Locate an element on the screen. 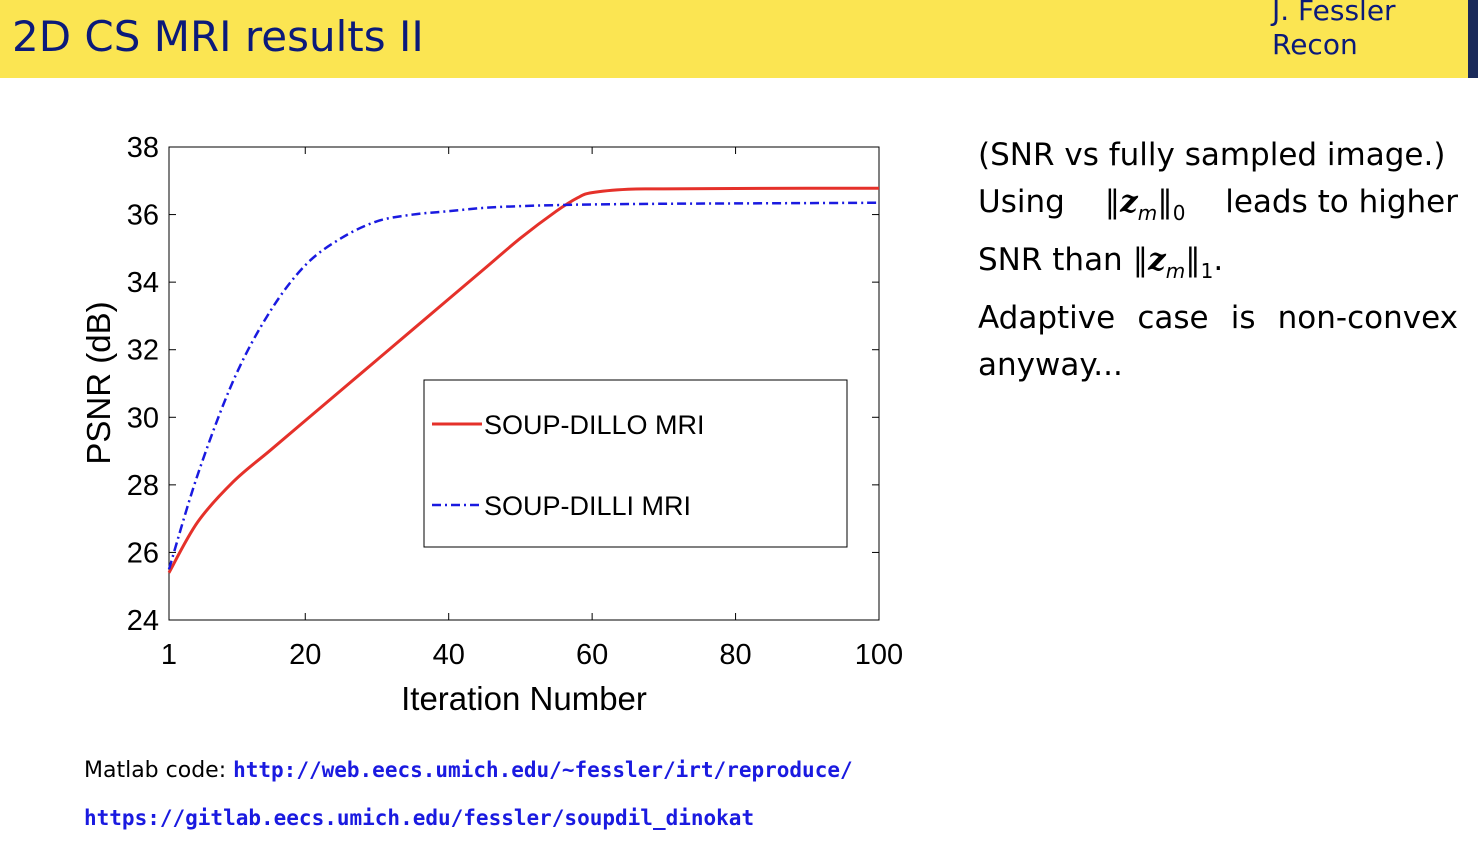 This screenshot has width=1478, height=842. text-word: case is located at coordinates (1173, 318).